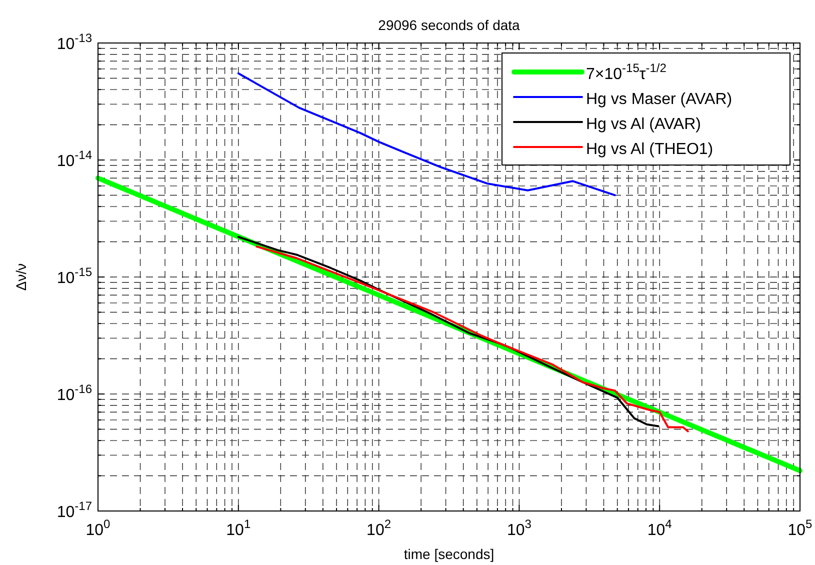  I want to click on x-axis-title: time [seconds], so click(449, 554).